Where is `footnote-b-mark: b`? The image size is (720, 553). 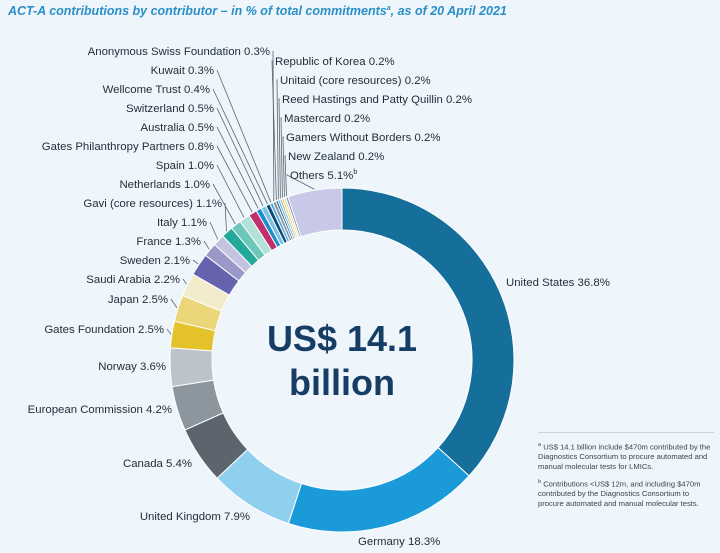 footnote-b-mark: b is located at coordinates (540, 482).